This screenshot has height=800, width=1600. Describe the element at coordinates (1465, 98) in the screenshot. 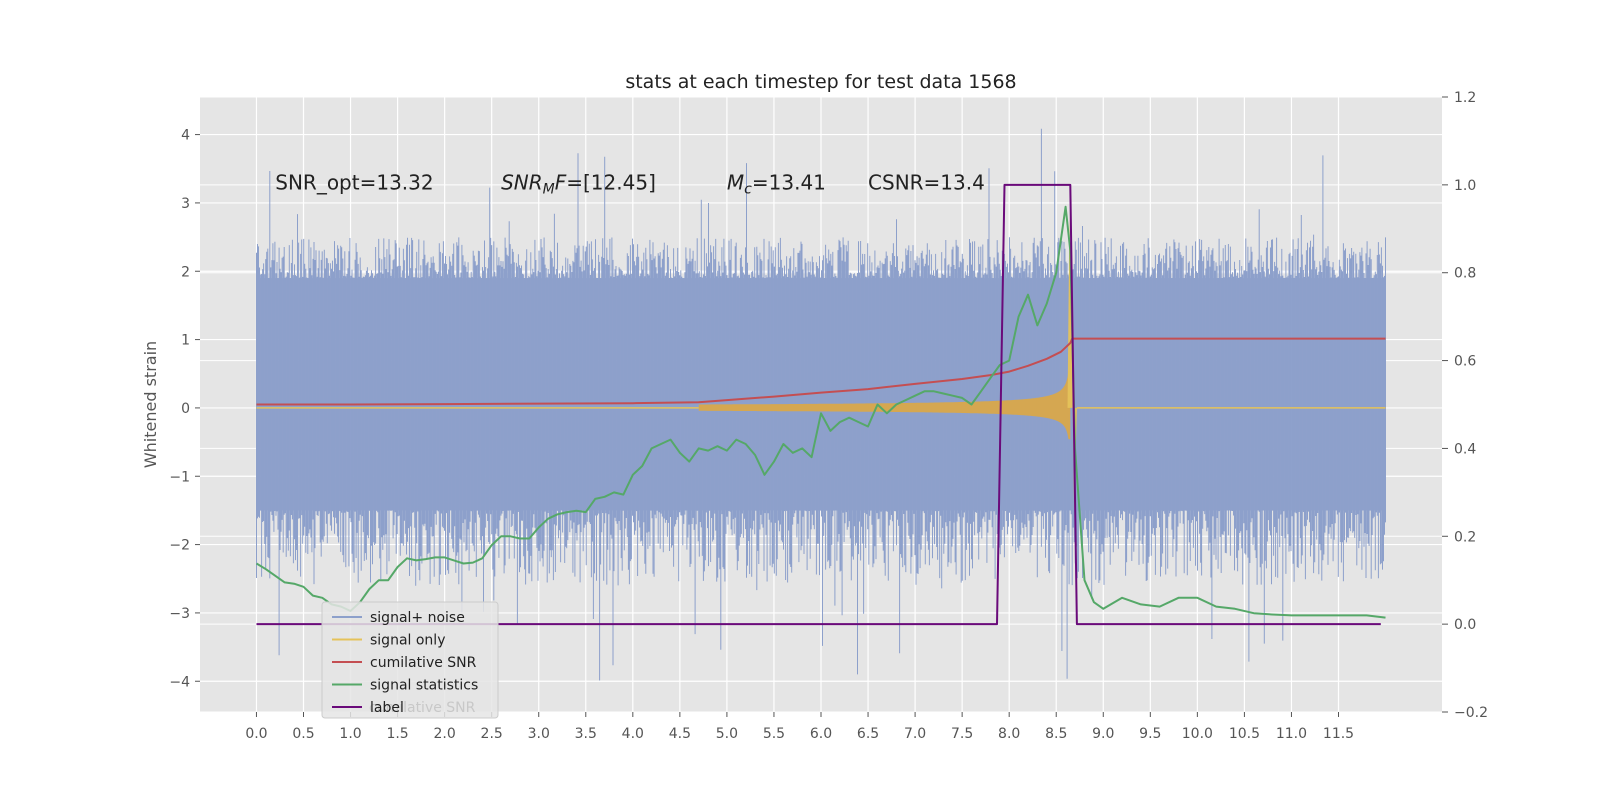

I see `y2-tick-label: 1.2` at that location.